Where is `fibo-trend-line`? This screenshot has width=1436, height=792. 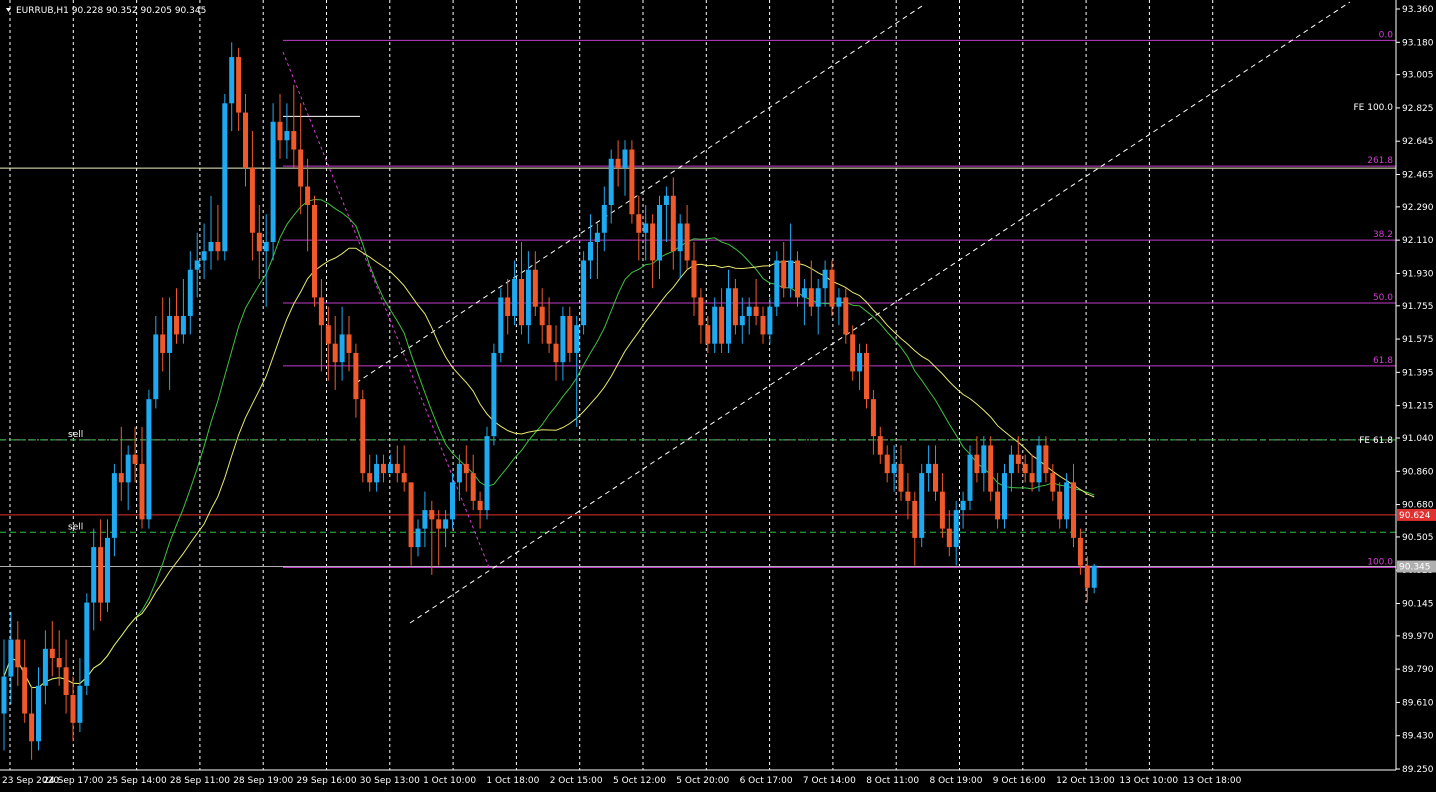
fibo-trend-line is located at coordinates (386, 311).